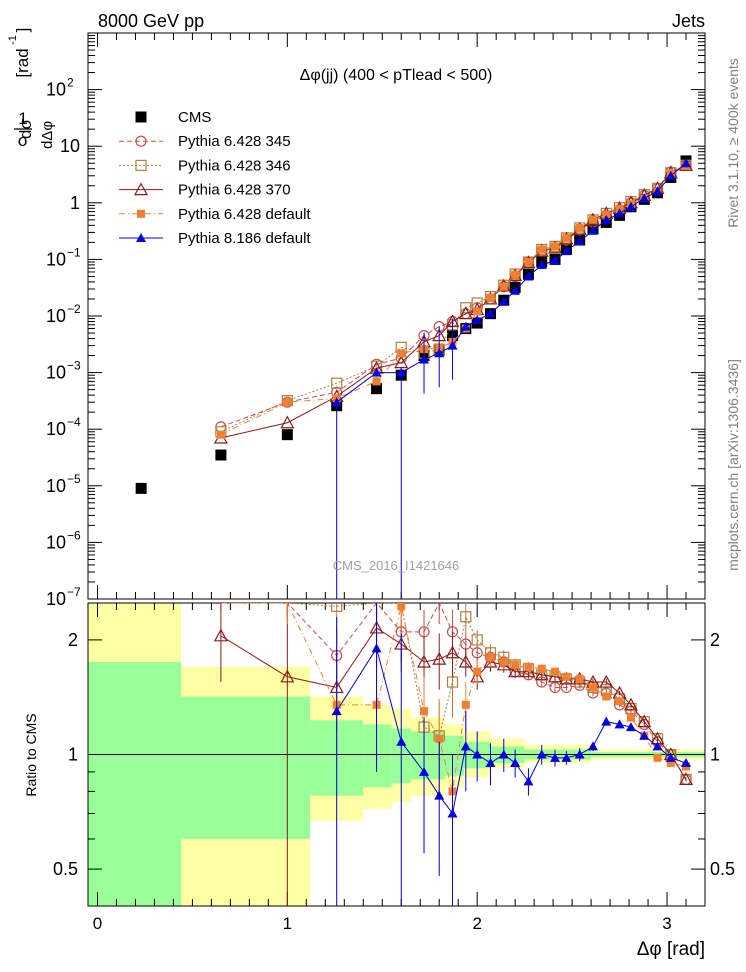  Describe the element at coordinates (47, 135) in the screenshot. I see `ylabel-ddphi: dΔφ` at that location.